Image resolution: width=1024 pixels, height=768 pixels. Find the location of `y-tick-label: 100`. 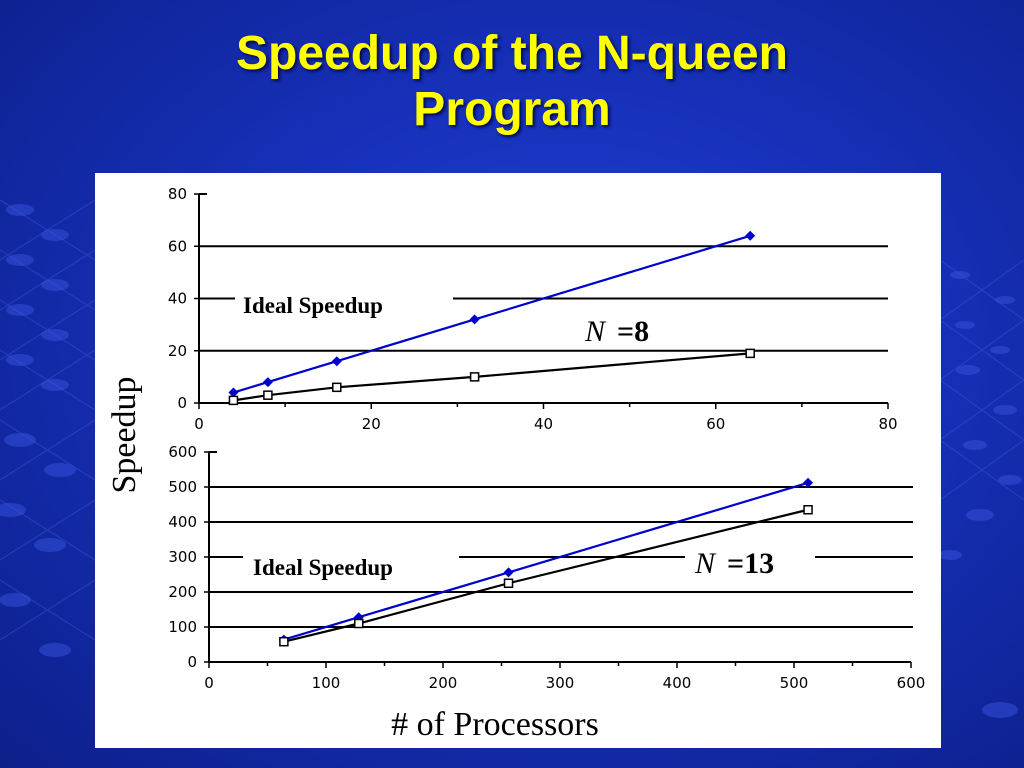

y-tick-label: 100 is located at coordinates (182, 627).